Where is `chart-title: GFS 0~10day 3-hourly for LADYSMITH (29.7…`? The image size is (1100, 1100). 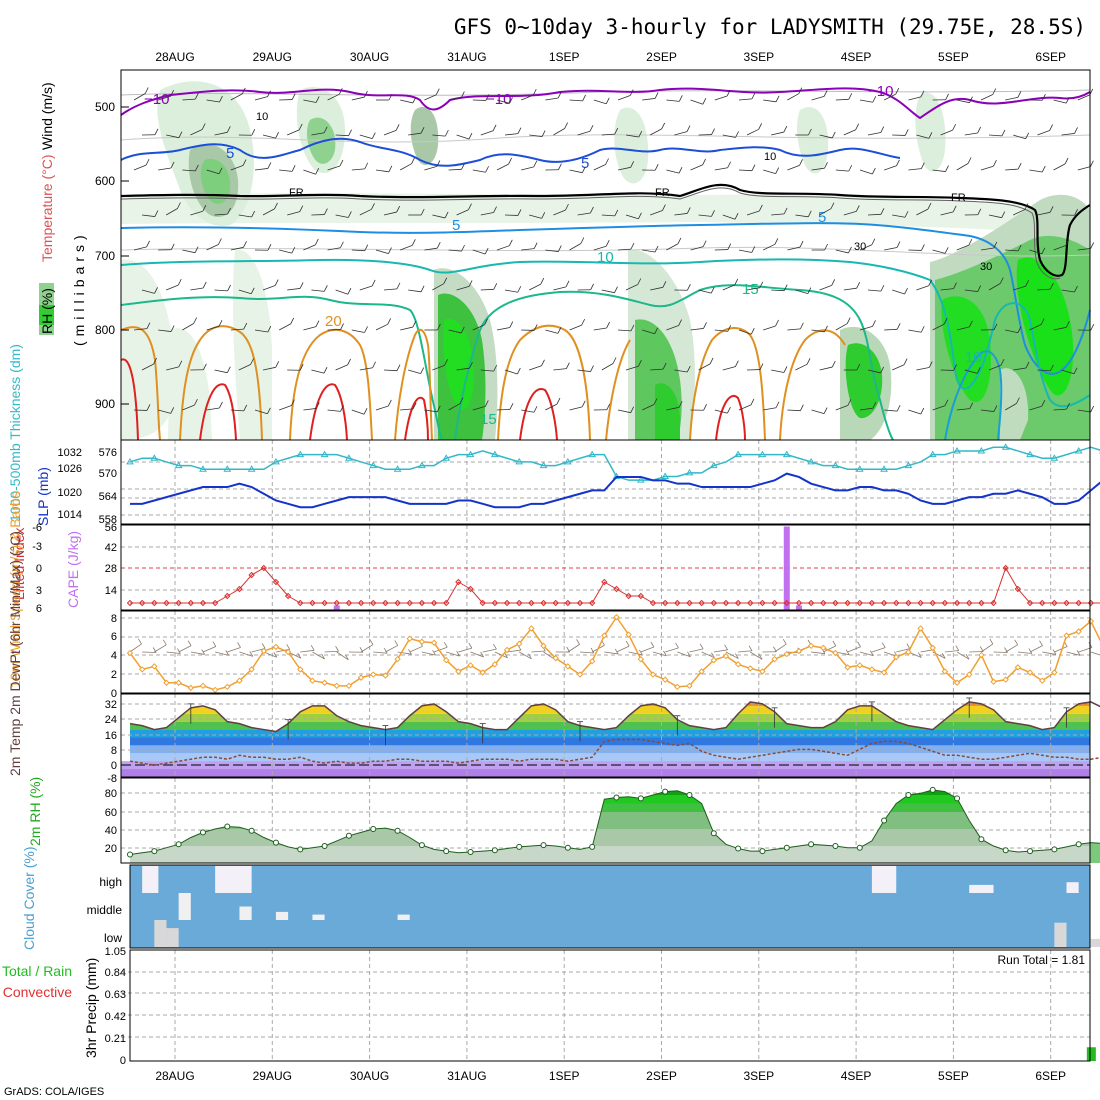 chart-title: GFS 0~10day 3-hourly for LADYSMITH (29.7… is located at coordinates (770, 27).